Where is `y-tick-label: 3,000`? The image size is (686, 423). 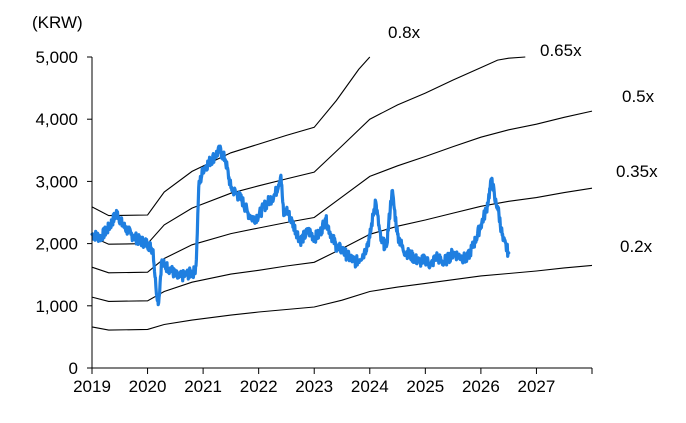 y-tick-label: 3,000 is located at coordinates (56, 181).